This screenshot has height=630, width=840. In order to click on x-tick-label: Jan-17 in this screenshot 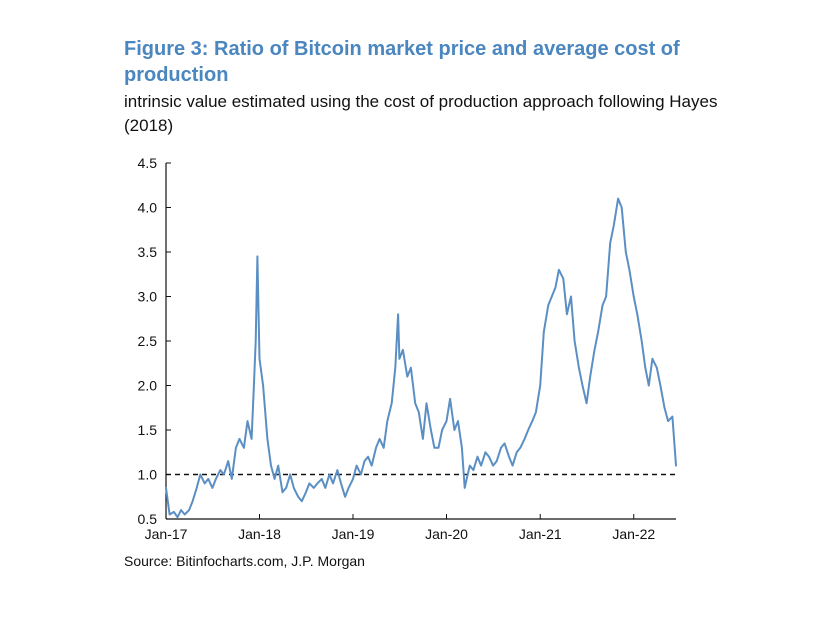, I will do `click(166, 534)`.